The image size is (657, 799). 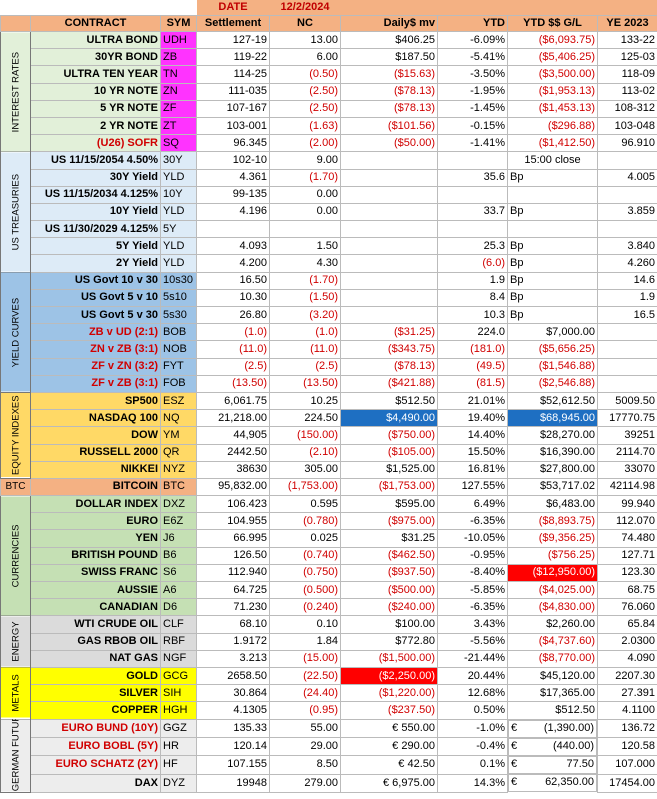 What do you see at coordinates (178, 418) in the screenshot?
I see `symbol: NQ` at bounding box center [178, 418].